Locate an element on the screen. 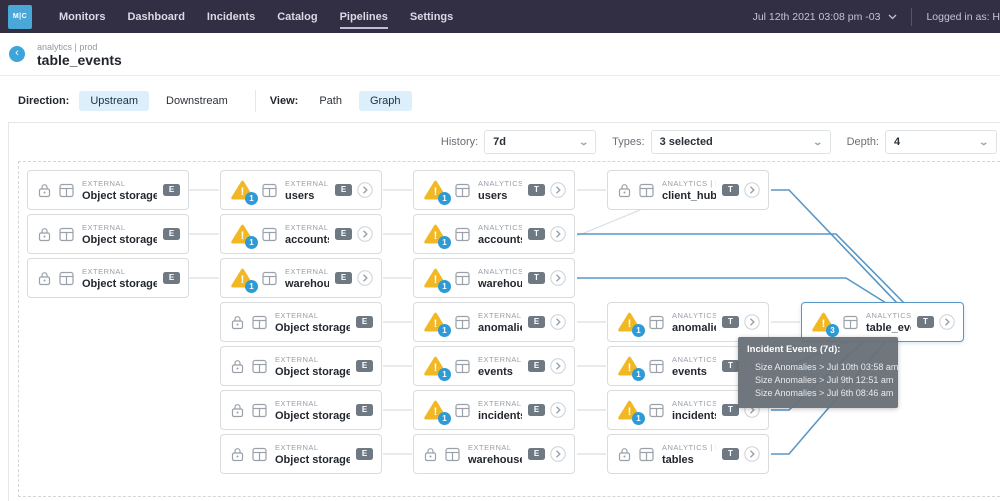  expand-chevron-icon is located at coordinates (947, 322).